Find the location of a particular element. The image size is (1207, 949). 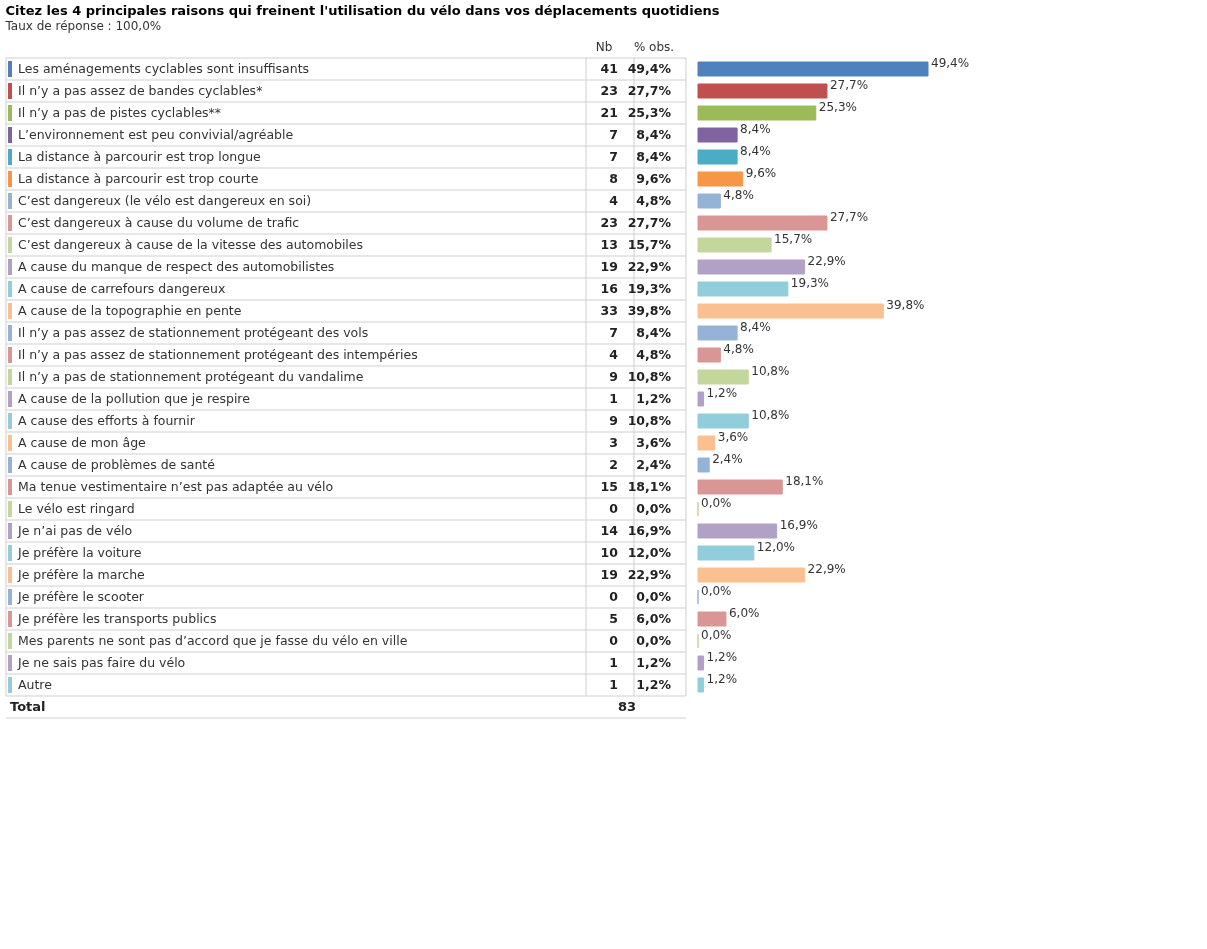

data-label: 14 is located at coordinates (609, 530).